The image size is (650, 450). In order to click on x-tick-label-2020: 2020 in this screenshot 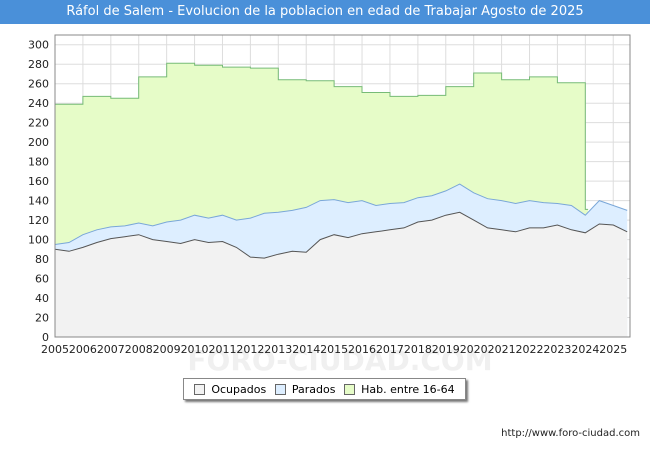, I will do `click(474, 349)`.